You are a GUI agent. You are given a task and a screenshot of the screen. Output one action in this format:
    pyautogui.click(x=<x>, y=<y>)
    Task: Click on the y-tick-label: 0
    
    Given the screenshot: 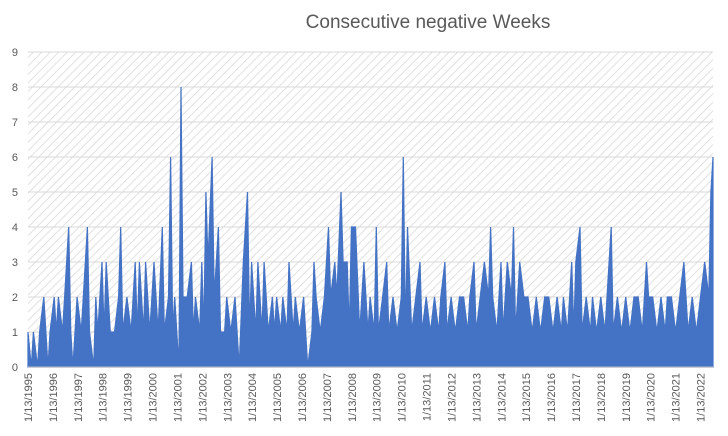 What is the action you would take?
    pyautogui.click(x=15, y=368)
    